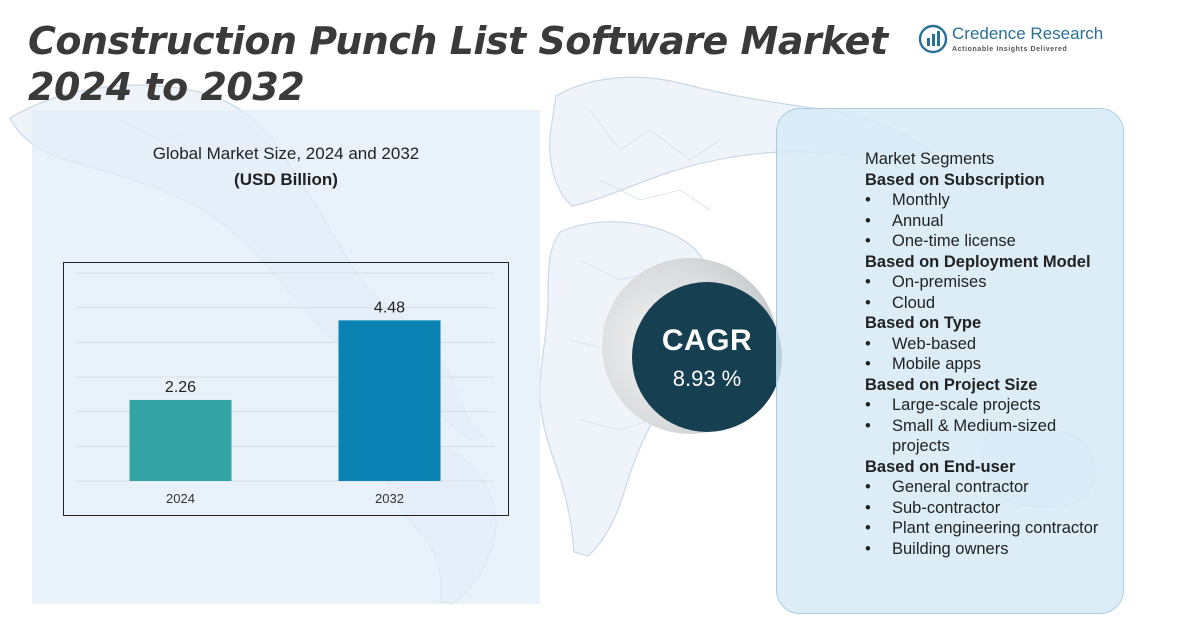 Image resolution: width=1191 pixels, height=630 pixels. Describe the element at coordinates (933, 39) in the screenshot. I see `bar-chart-logo-icon` at that location.